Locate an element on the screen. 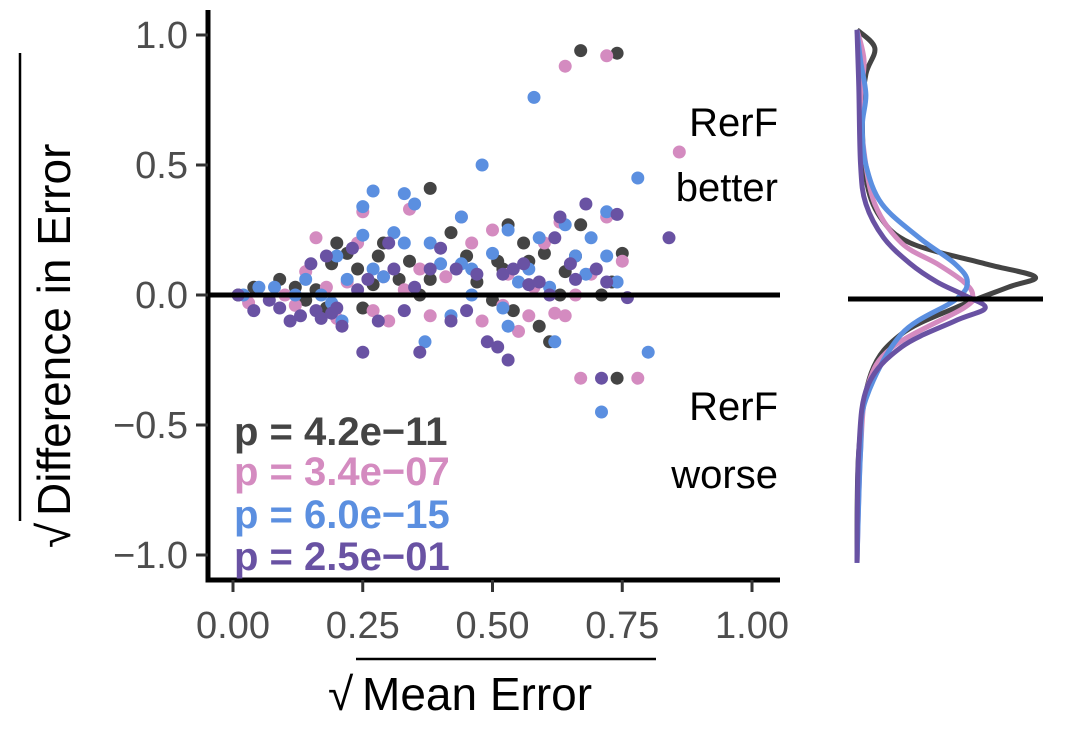 The image size is (1069, 731). density-curves is located at coordinates (946, 295).